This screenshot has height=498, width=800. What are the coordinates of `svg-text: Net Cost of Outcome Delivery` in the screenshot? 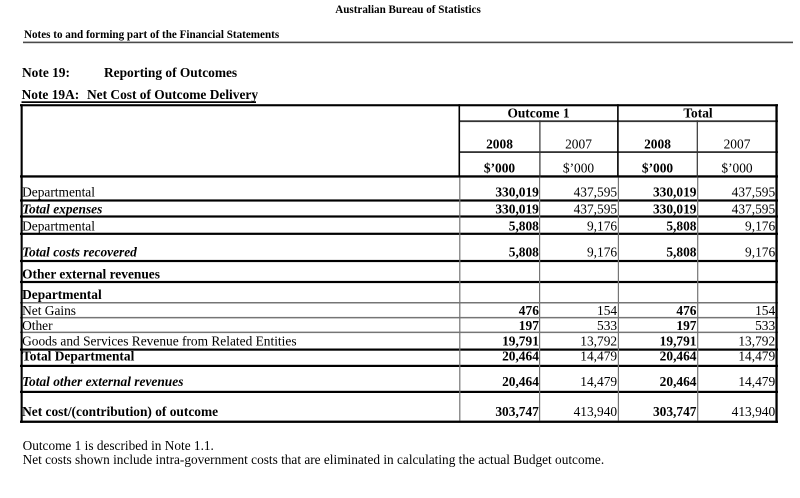 It's located at (172, 94).